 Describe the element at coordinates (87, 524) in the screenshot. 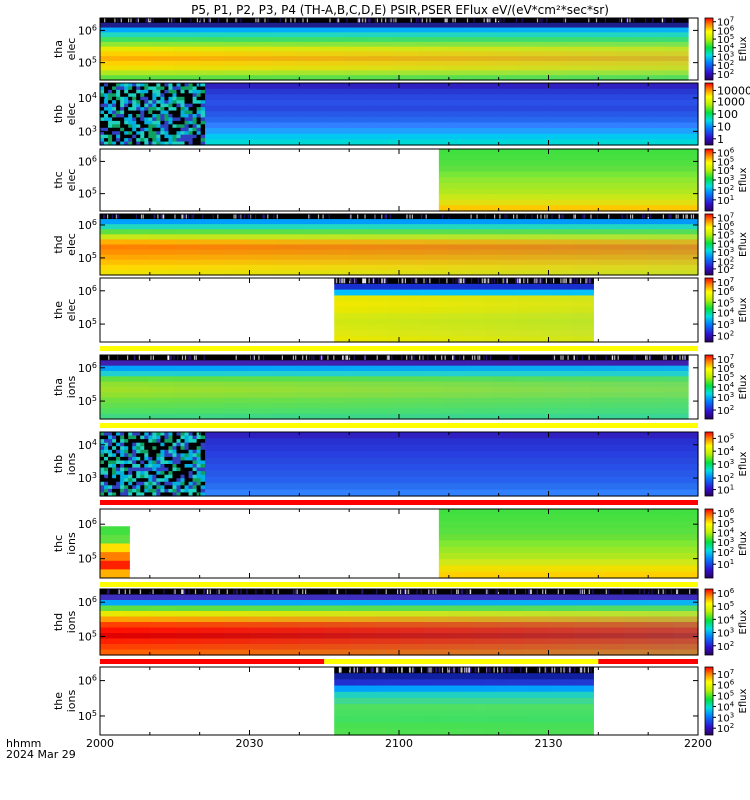

I see `y-tick-label: 106` at that location.